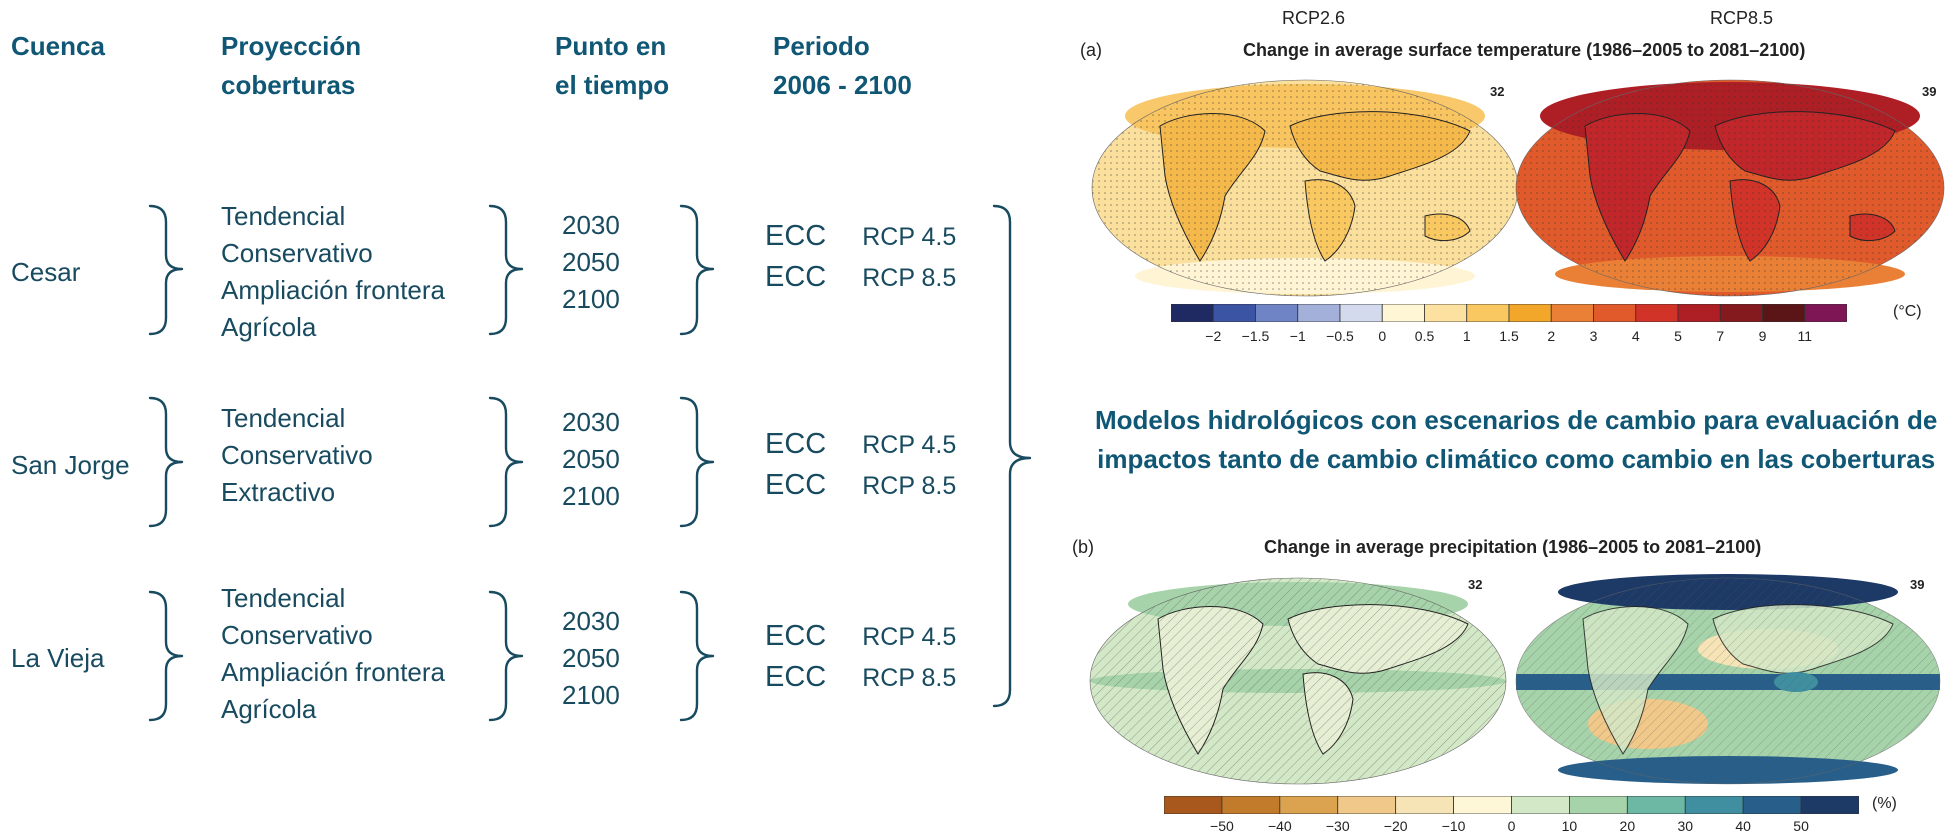 This screenshot has width=1960, height=838. Describe the element at coordinates (860, 659) in the screenshot. I see `scenario-list-la-vieja: ECC RCP 4.5 ECC RCP 8.5` at that location.